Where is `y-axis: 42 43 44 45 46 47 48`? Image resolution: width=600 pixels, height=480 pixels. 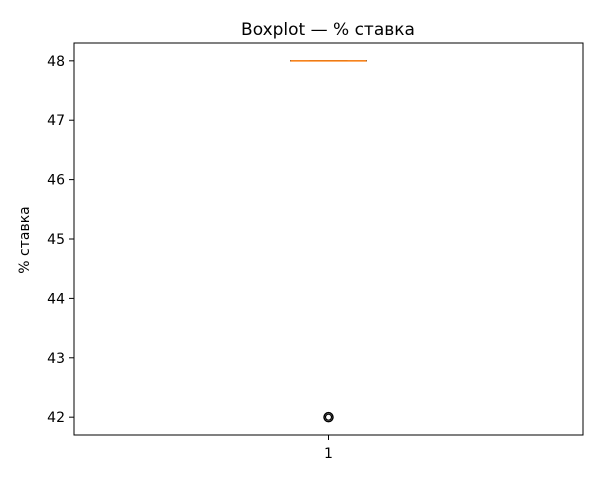
y-axis: 42 43 44 45 46 47 48 is located at coordinates (60, 240).